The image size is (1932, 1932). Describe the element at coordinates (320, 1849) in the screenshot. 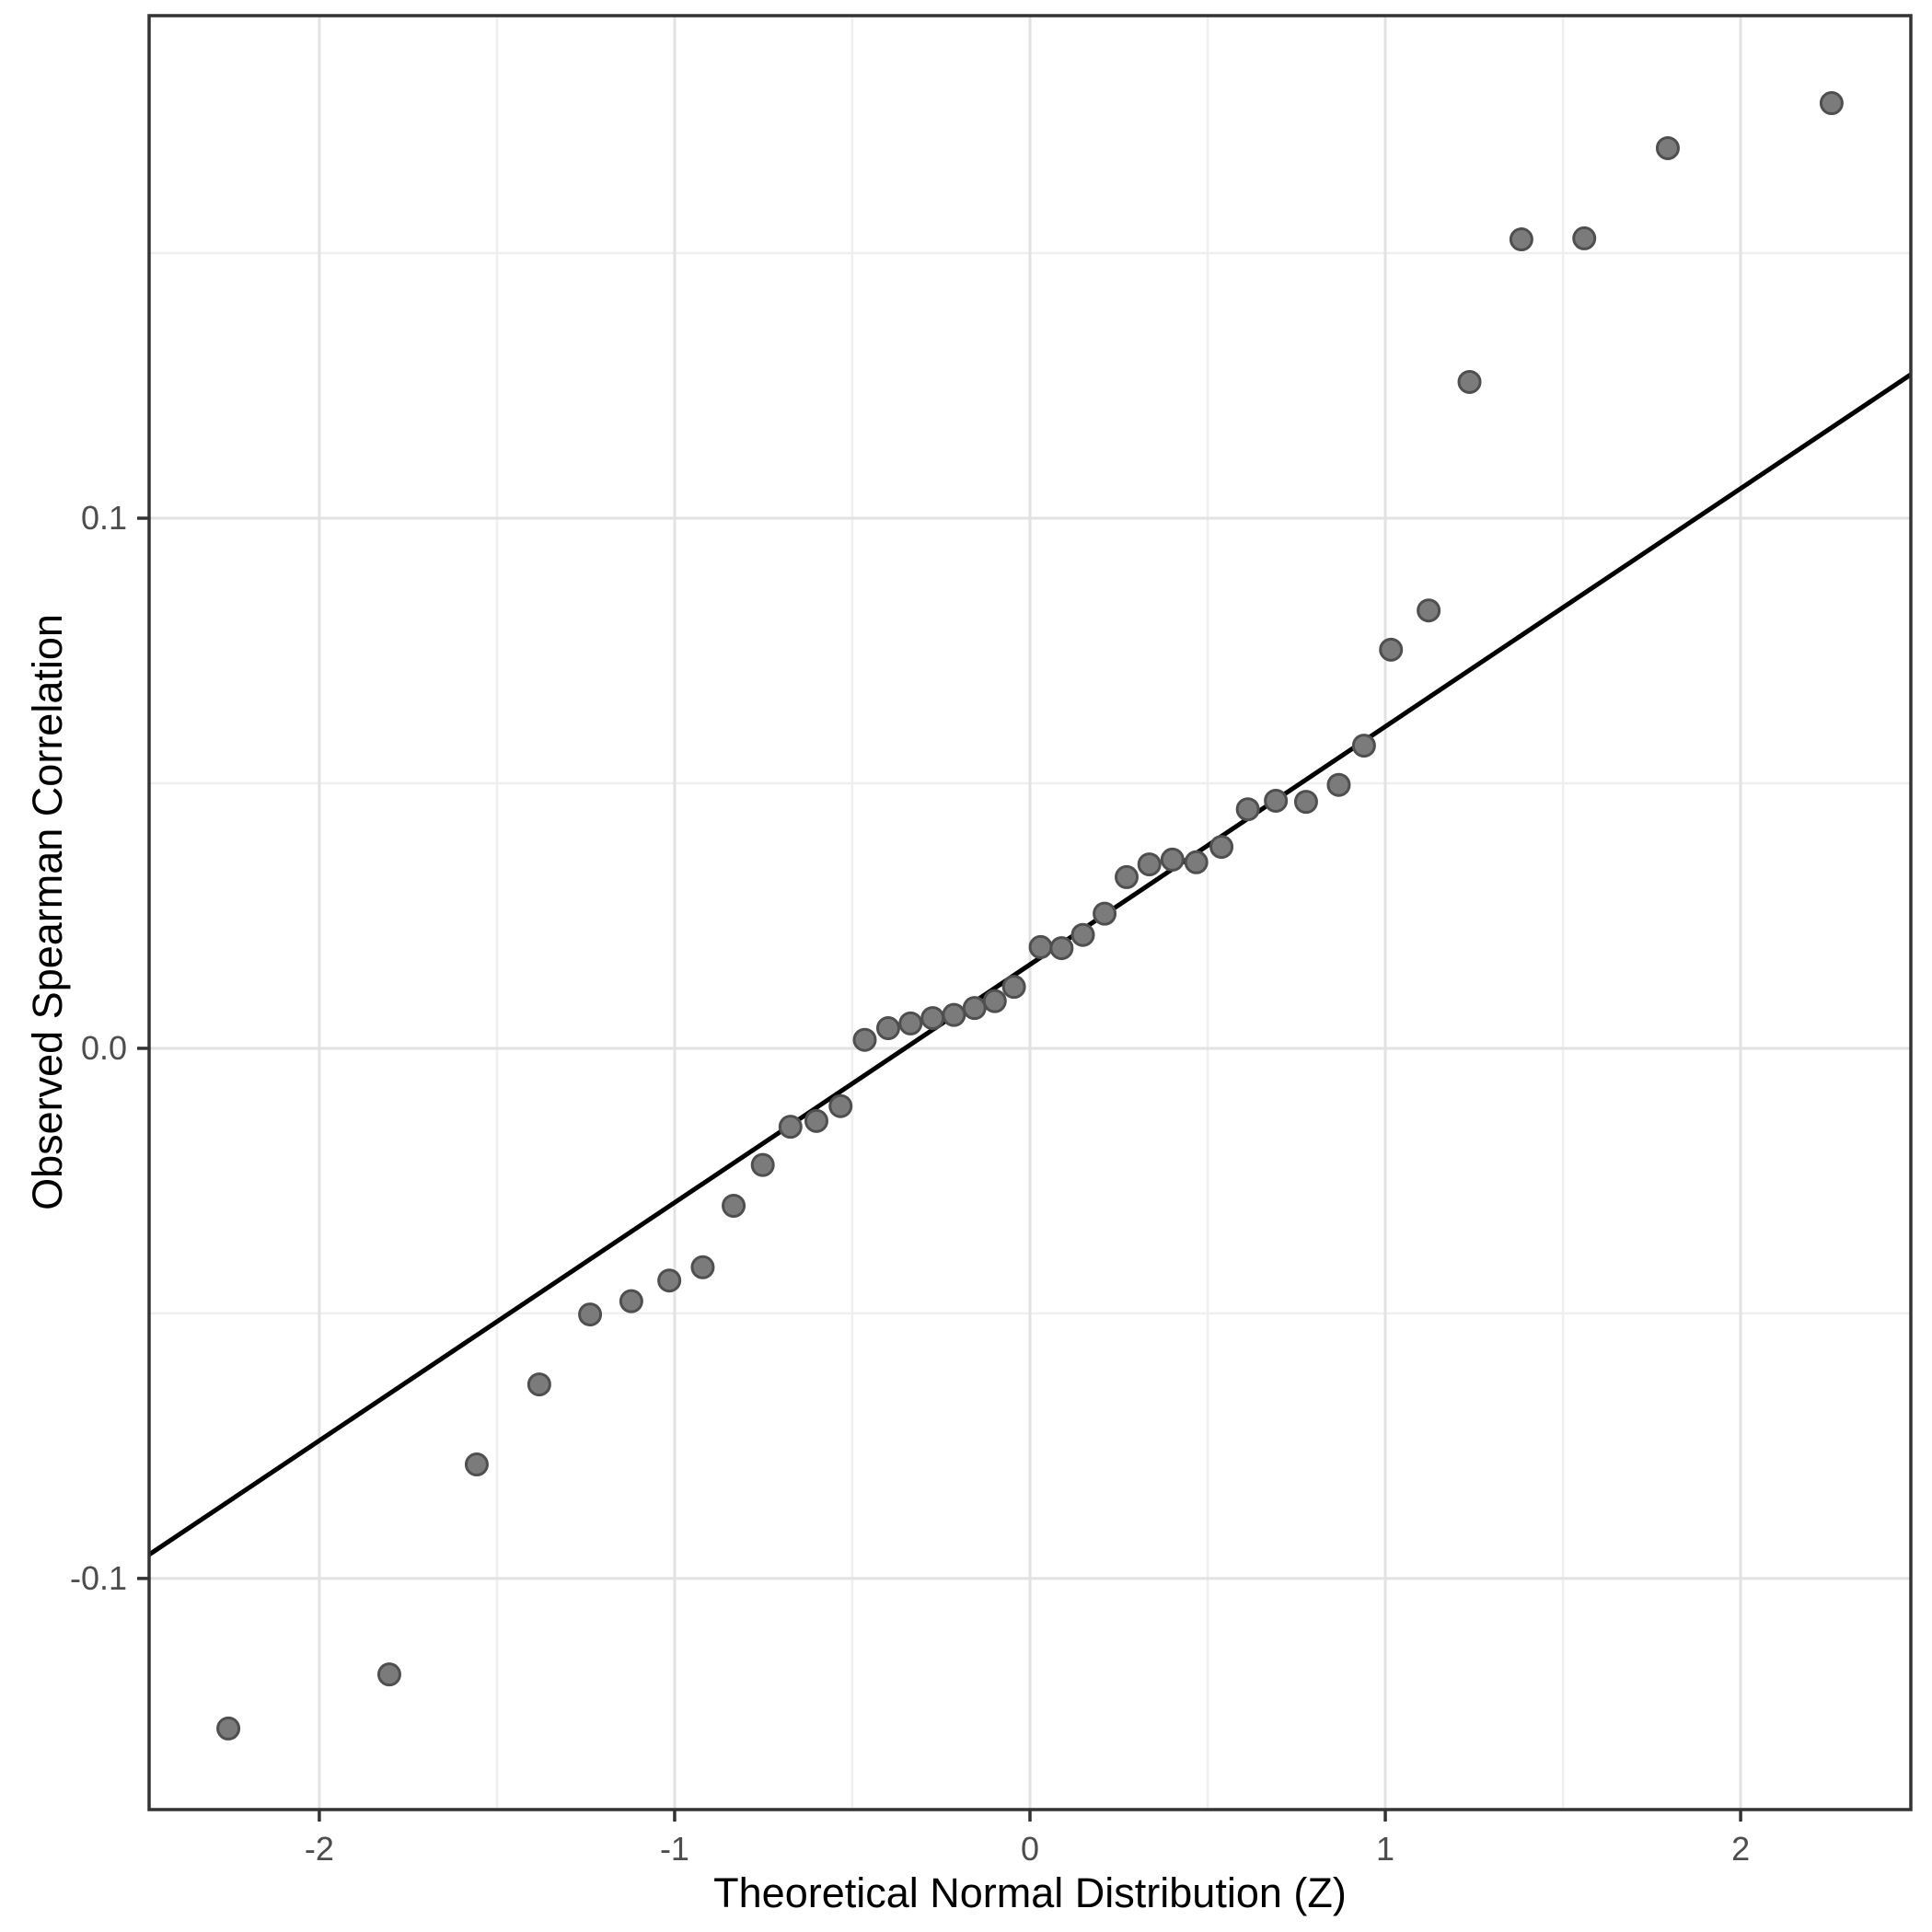

I see `x-tick-label: -2` at that location.